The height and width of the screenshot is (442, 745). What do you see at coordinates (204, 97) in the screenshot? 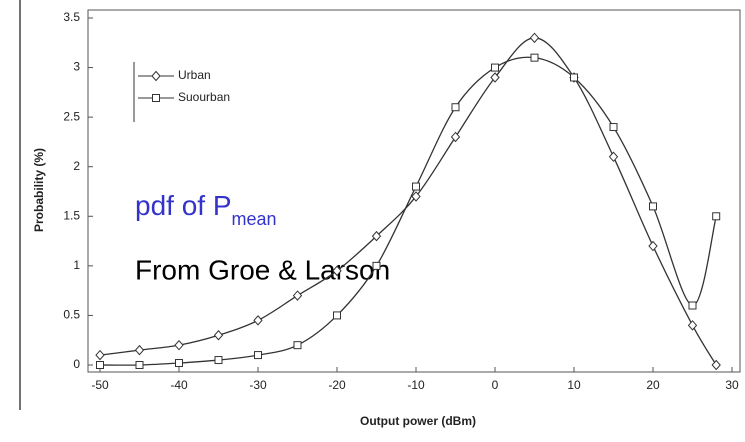
I see `legend-label: Suourban` at bounding box center [204, 97].